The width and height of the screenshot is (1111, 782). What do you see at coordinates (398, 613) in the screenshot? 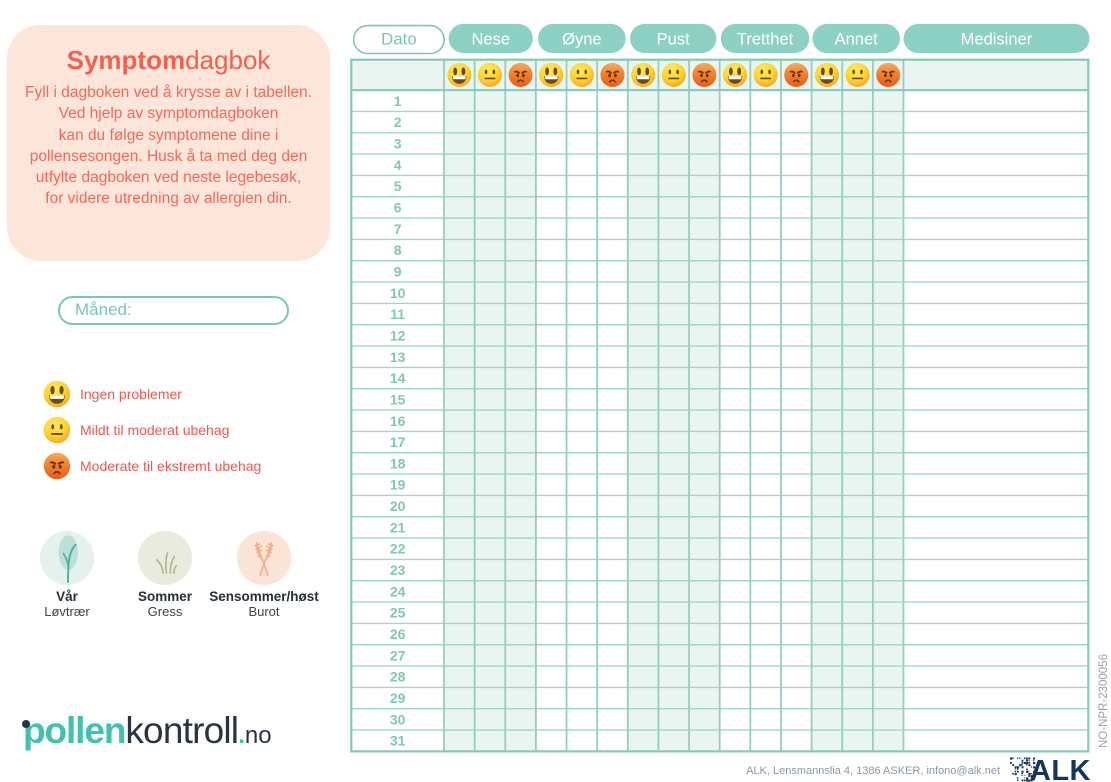
I see `svg-text: 25` at bounding box center [398, 613].